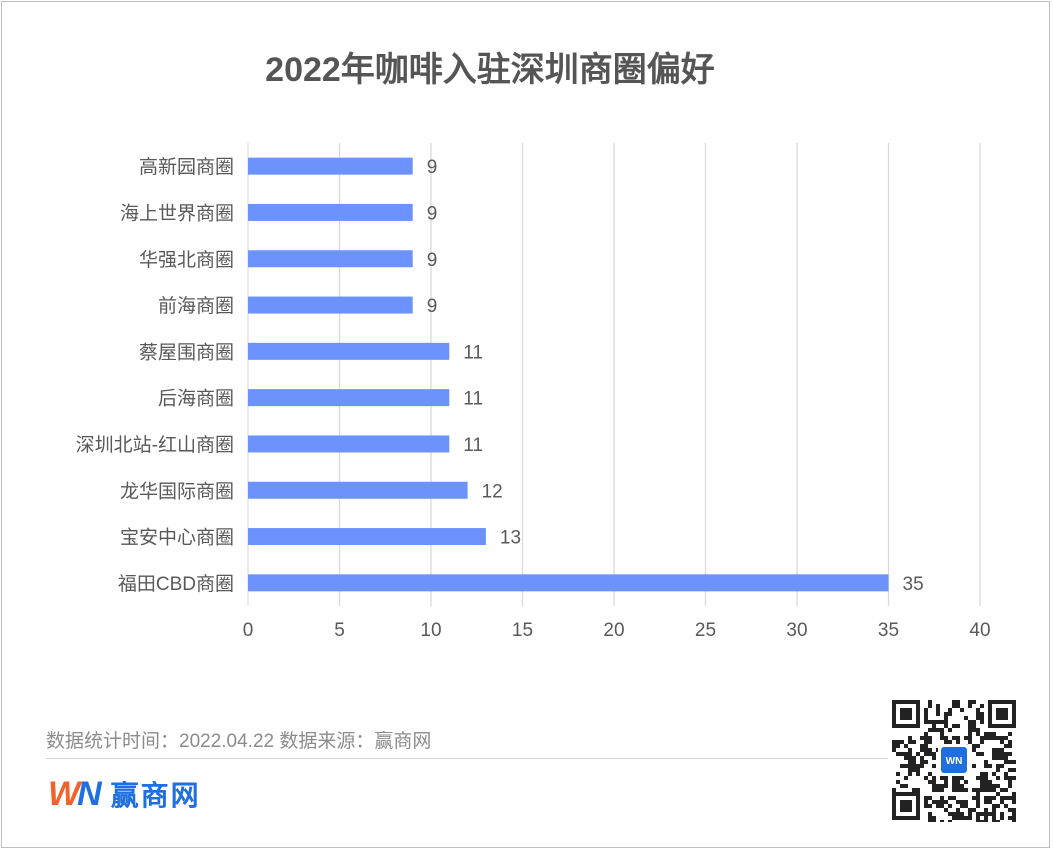  Describe the element at coordinates (176, 584) in the screenshot. I see `category-label: 福田CBD商圈` at that location.